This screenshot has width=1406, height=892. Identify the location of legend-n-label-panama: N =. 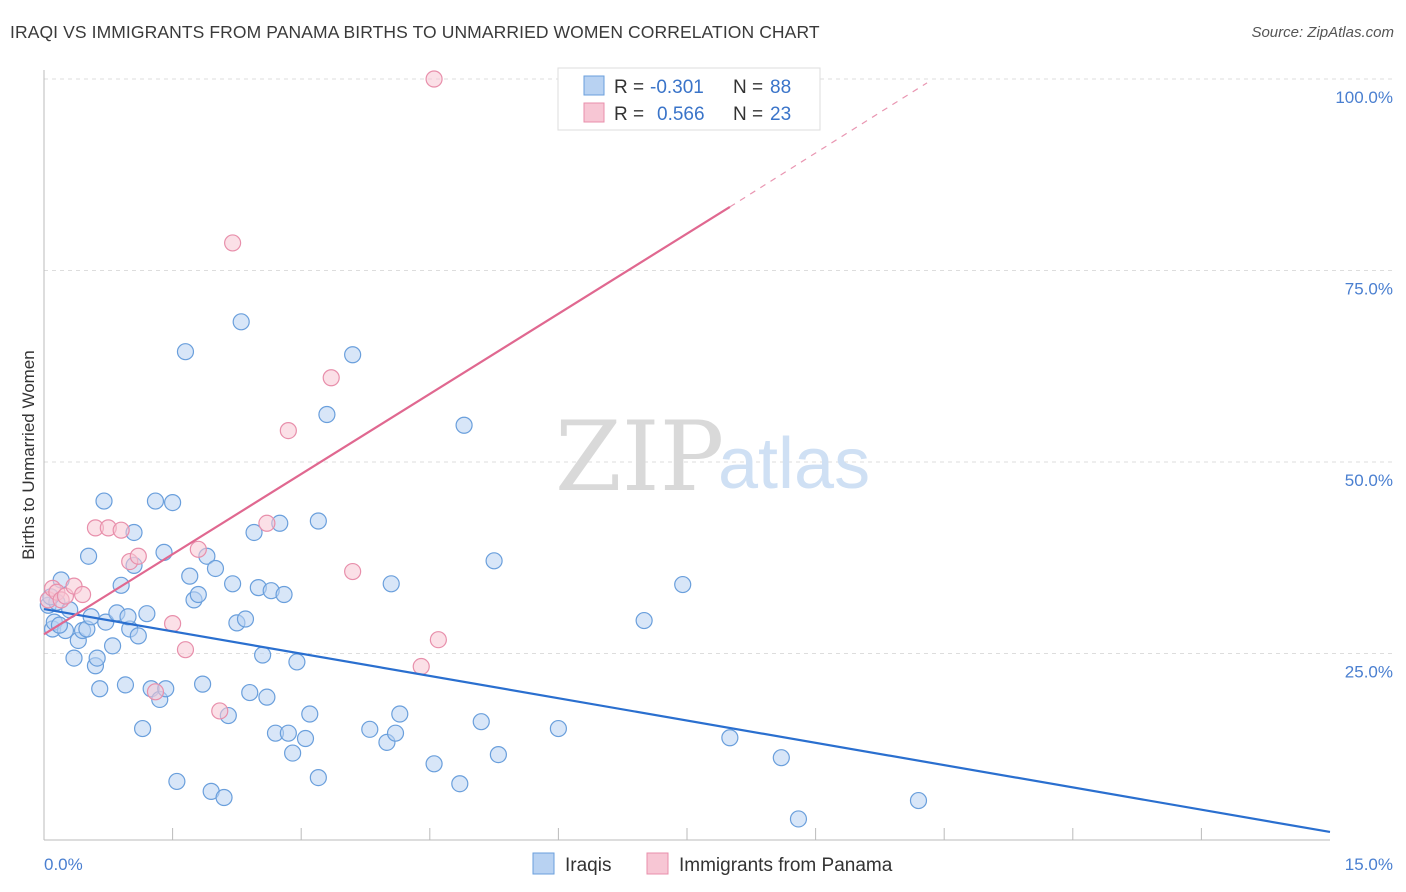
(748, 114).